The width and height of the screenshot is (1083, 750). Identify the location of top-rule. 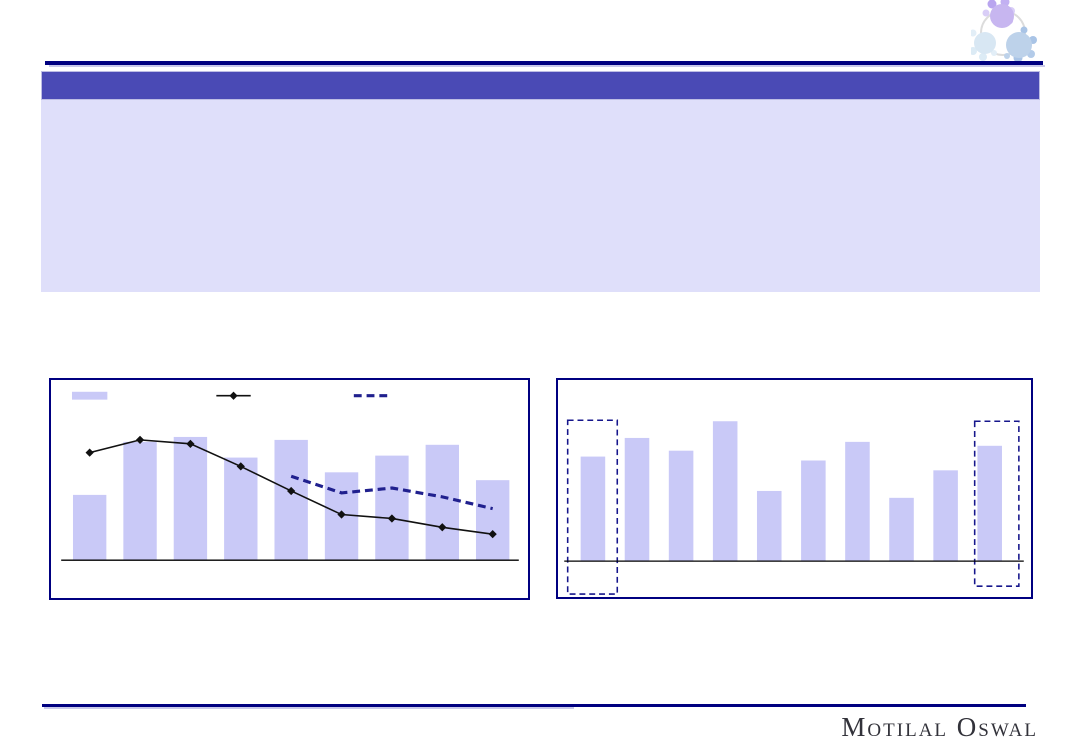
(544, 63).